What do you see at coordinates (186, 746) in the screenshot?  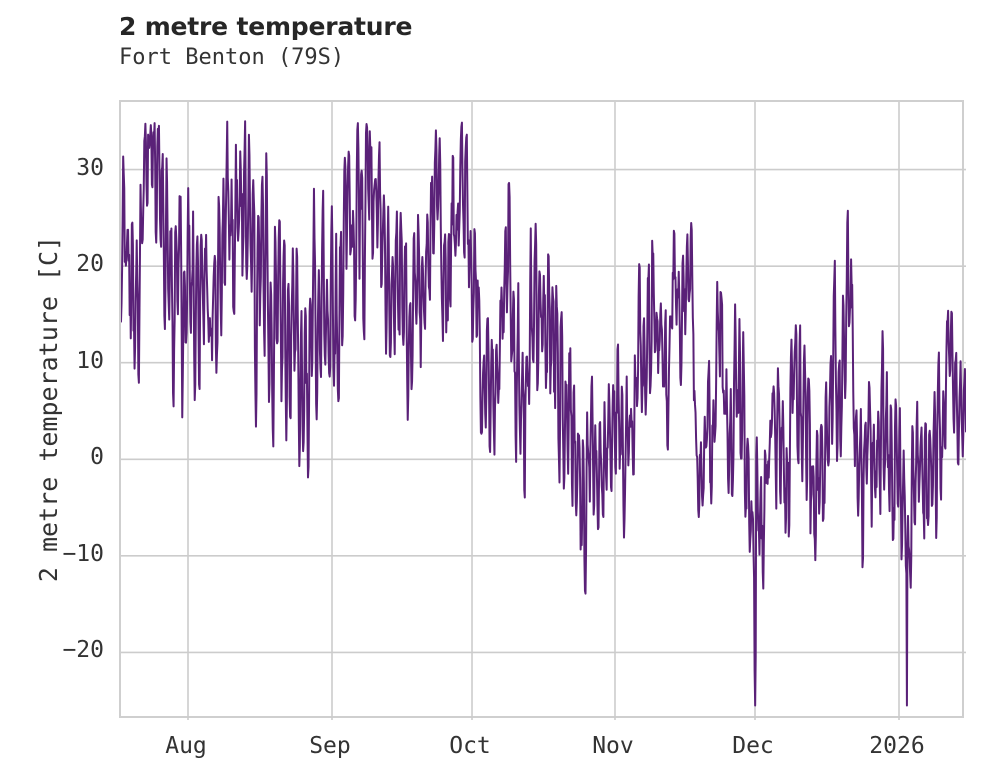 I see `x-tick-label: Aug` at bounding box center [186, 746].